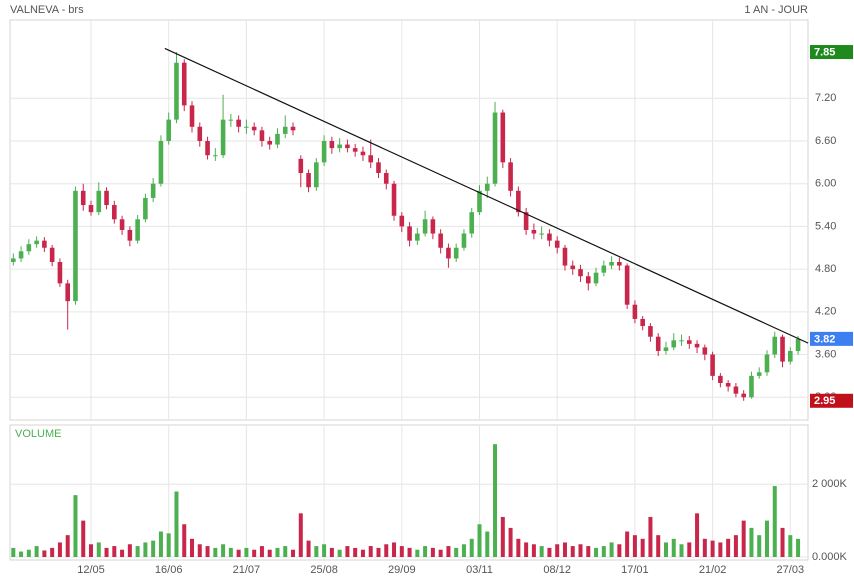 This screenshot has height=580, width=854. I want to click on chart-title: VALNEVA - brs, so click(47, 10).